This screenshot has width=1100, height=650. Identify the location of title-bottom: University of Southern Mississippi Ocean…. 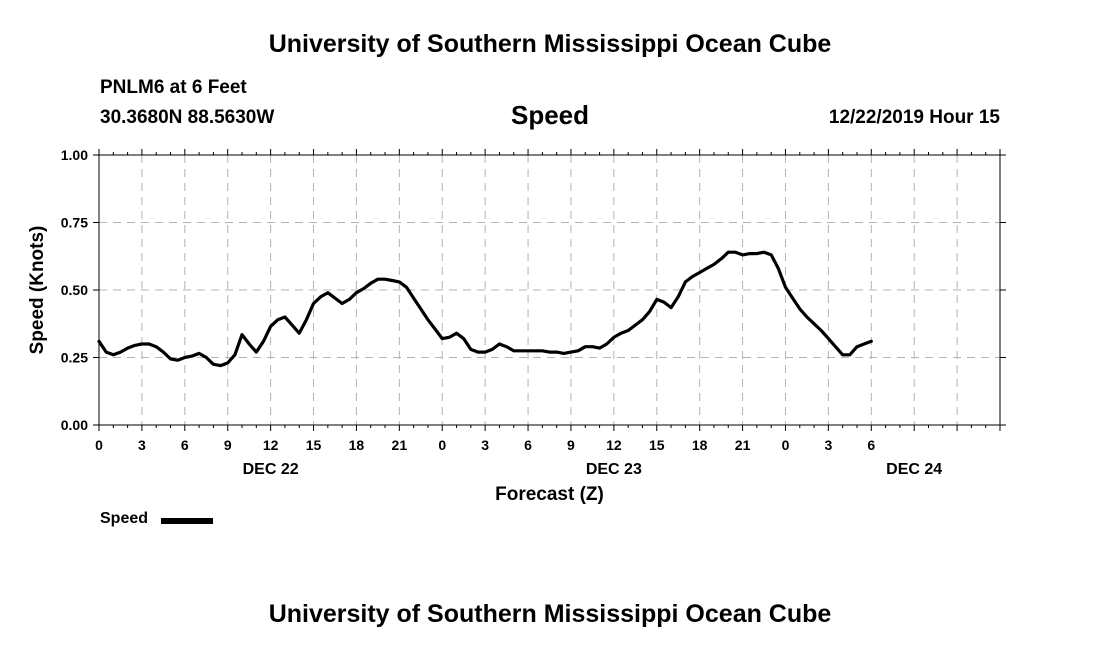
(550, 614).